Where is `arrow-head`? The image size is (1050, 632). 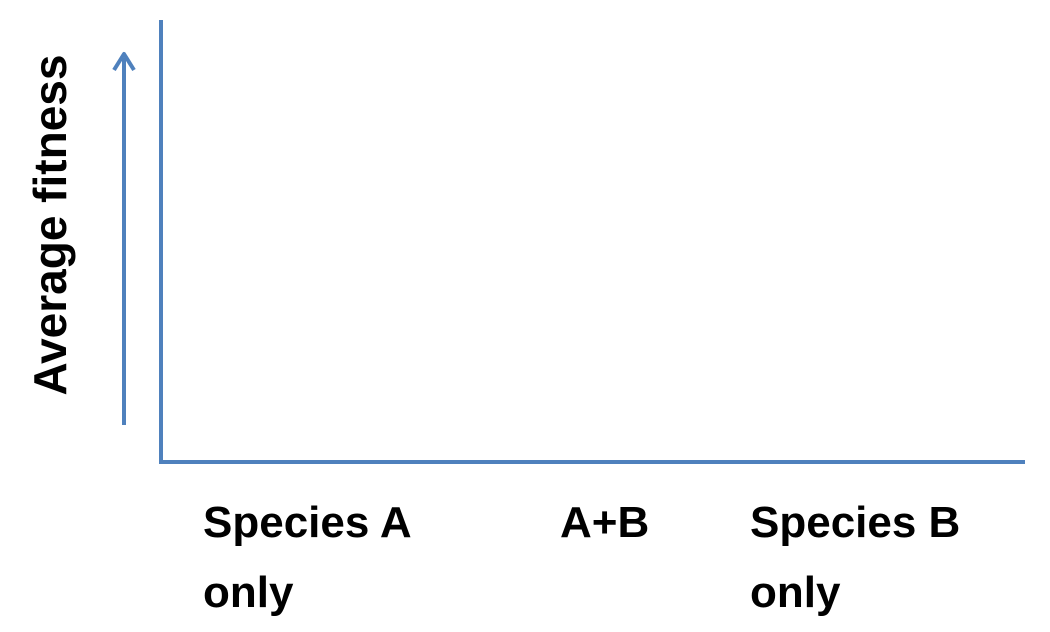 arrow-head is located at coordinates (124, 62).